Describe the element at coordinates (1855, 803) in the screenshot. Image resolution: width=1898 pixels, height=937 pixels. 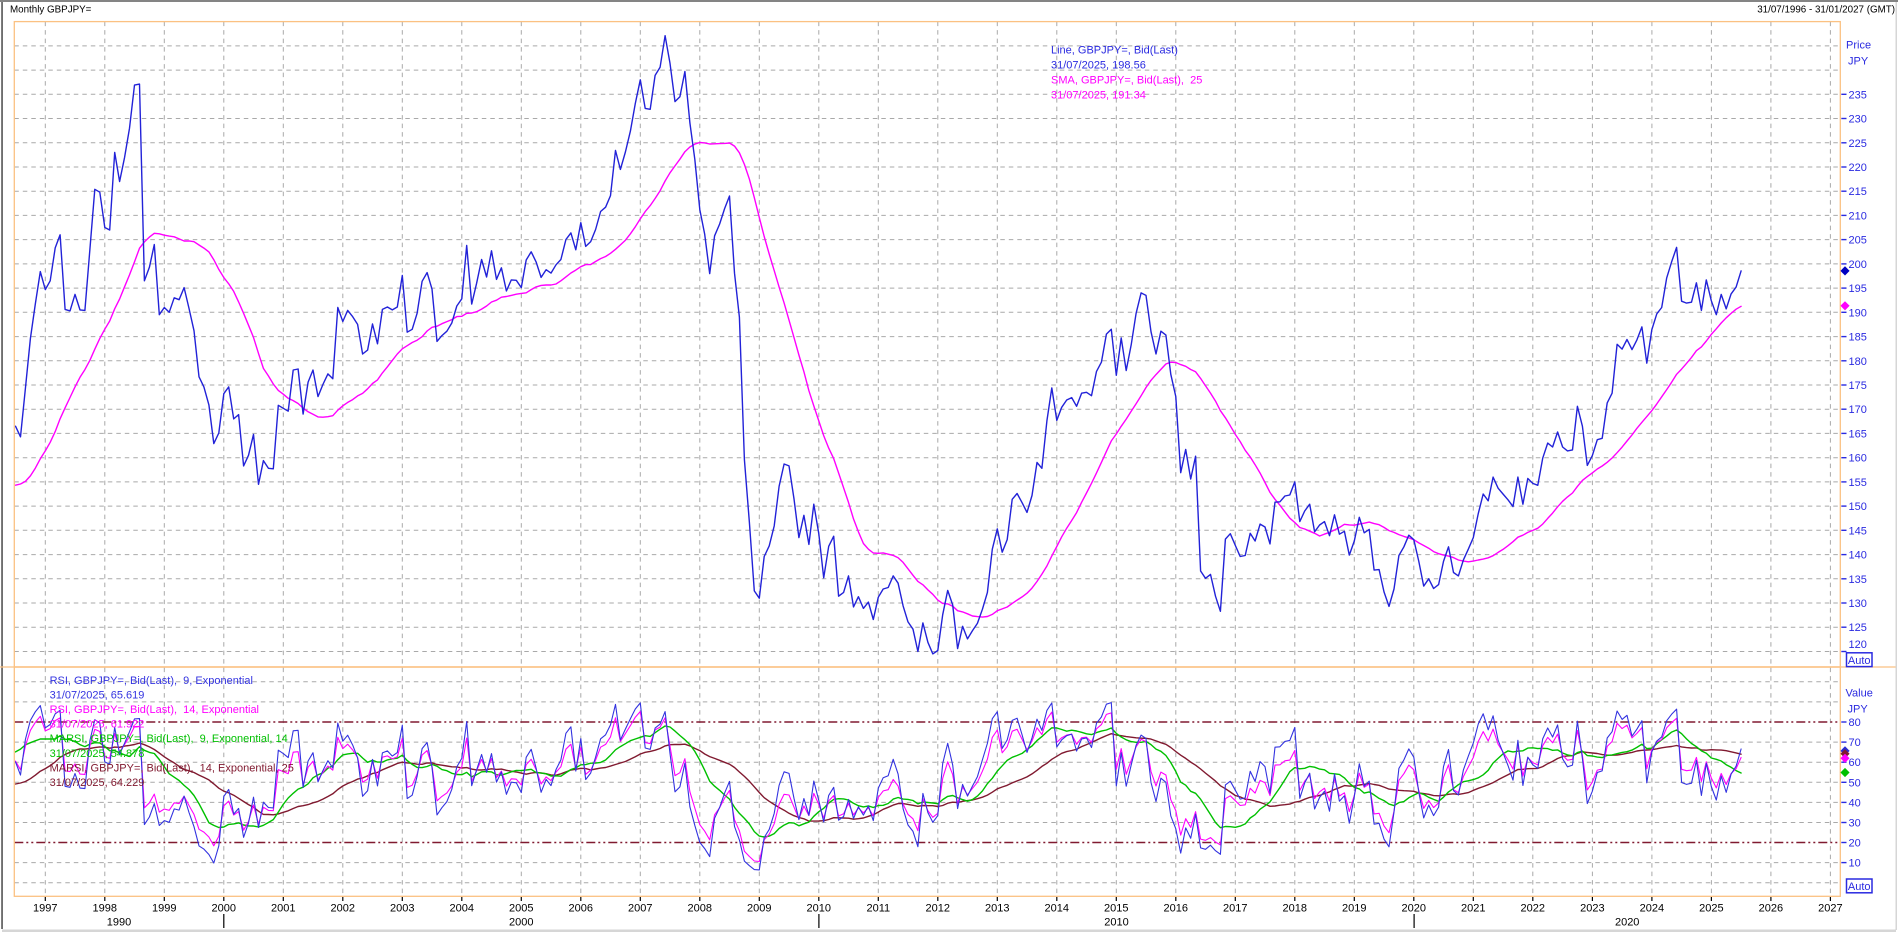
I see `svg-text: 40` at that location.